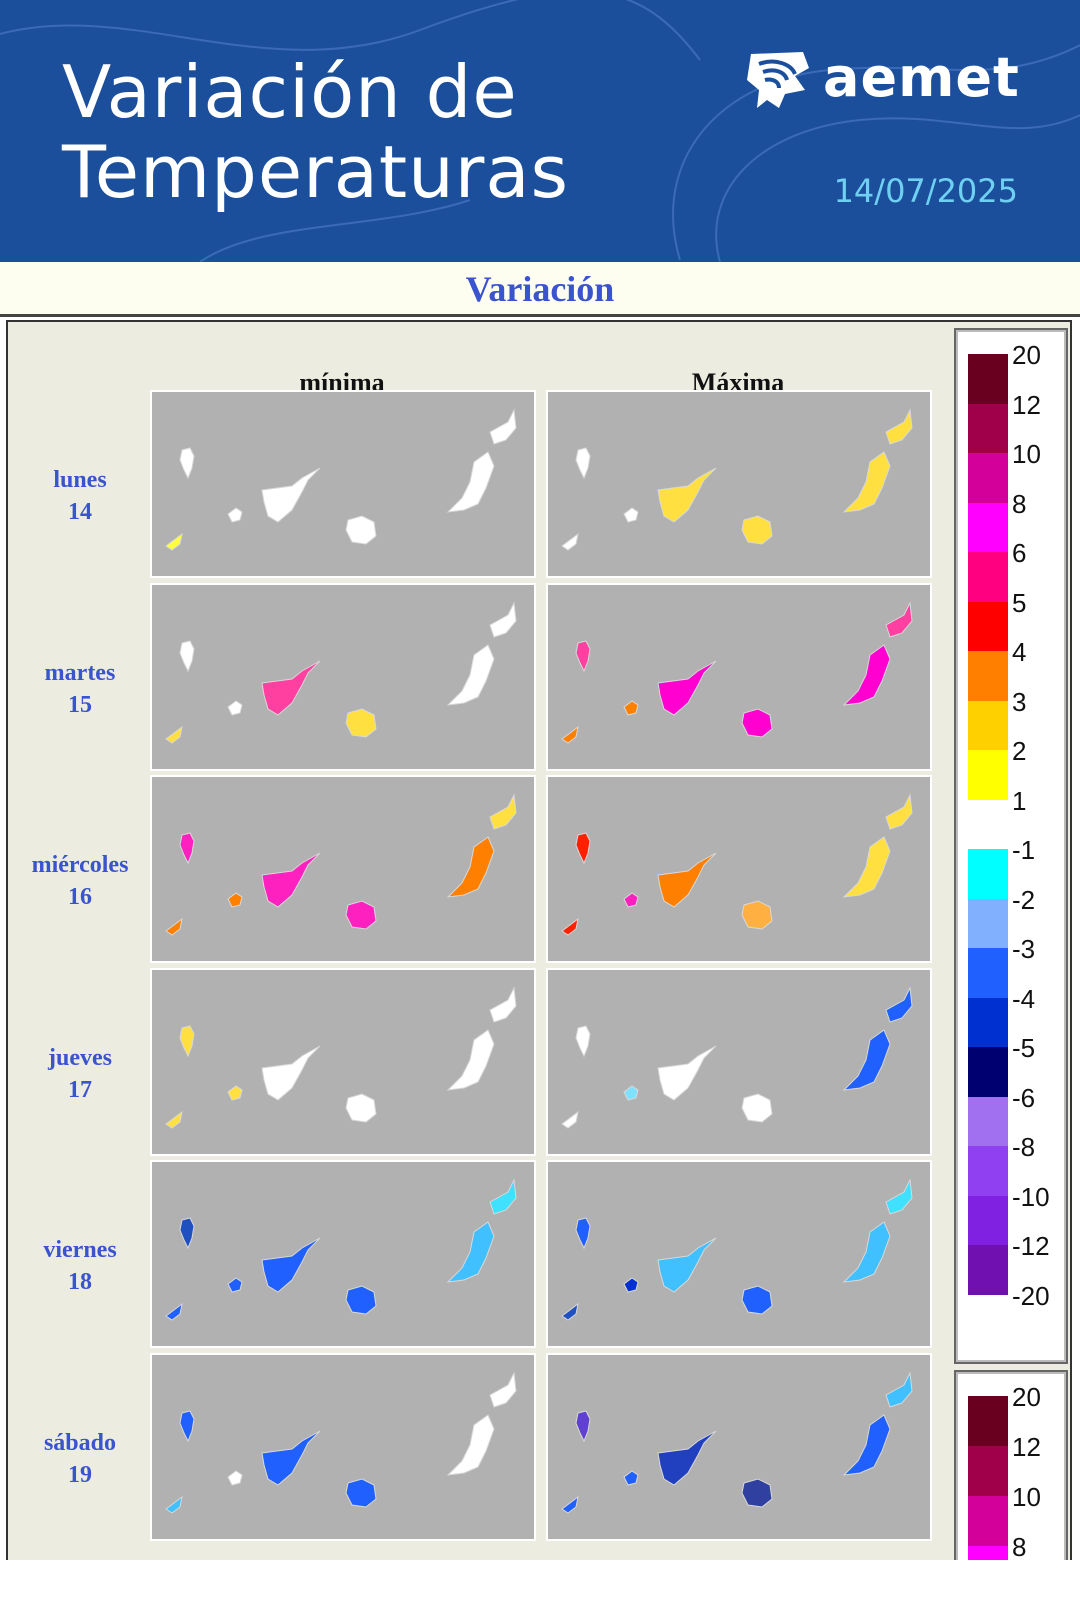  Describe the element at coordinates (343, 677) in the screenshot. I see `map-martes-minima` at that location.